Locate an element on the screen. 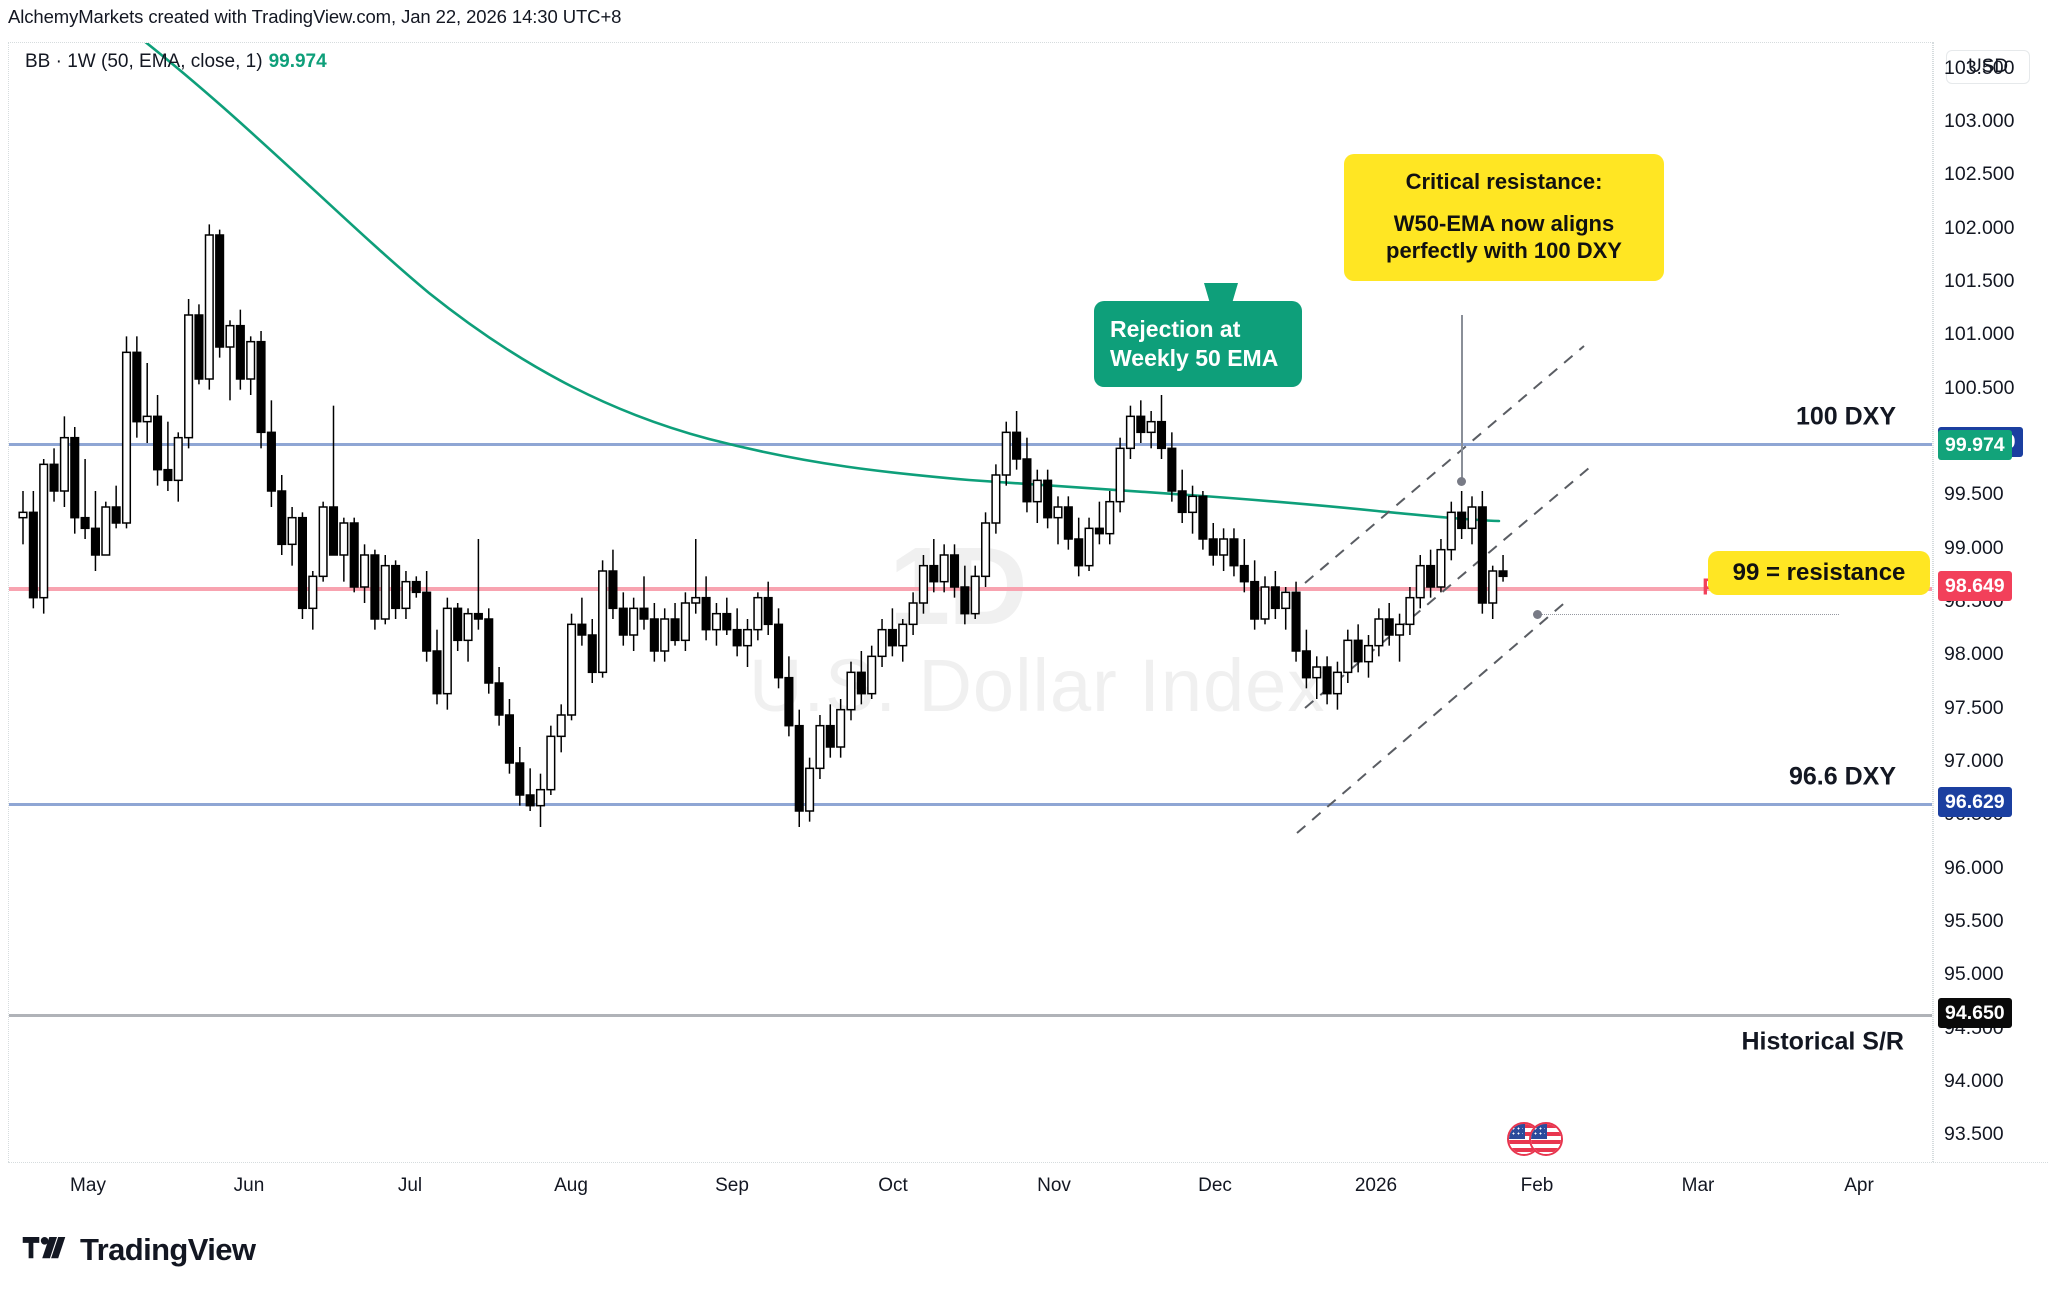 Image resolution: width=2048 pixels, height=1292 pixels. resistance-99-label: 99 = resistance is located at coordinates (1819, 572).